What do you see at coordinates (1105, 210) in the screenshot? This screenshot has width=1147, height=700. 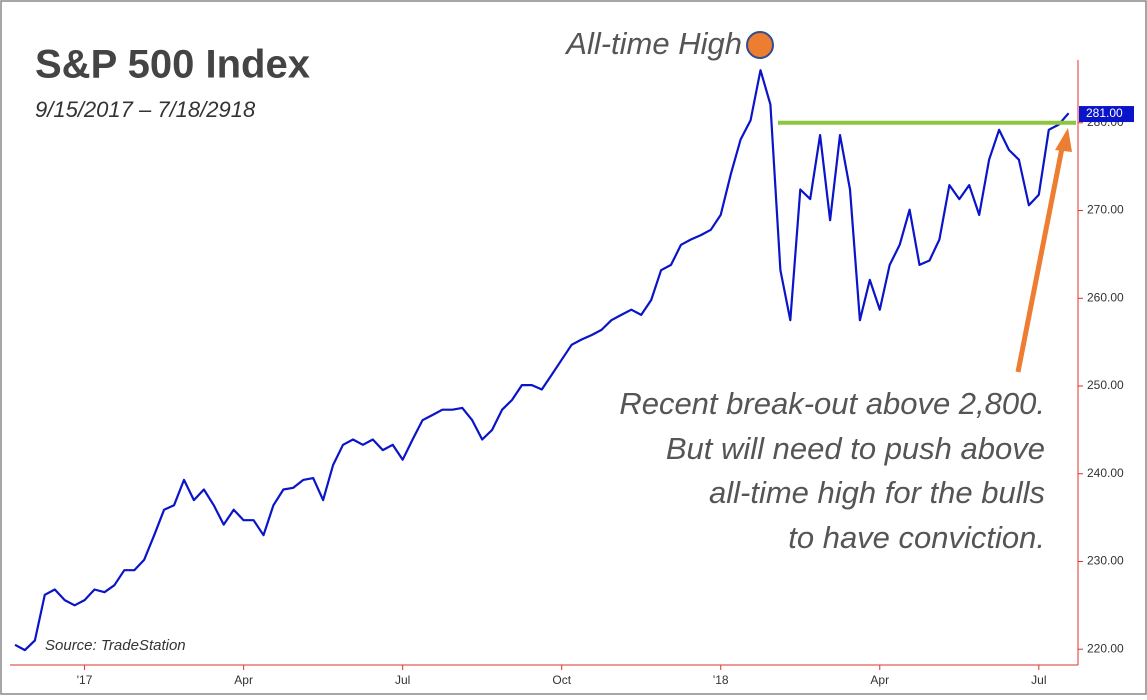 I see `y-tick-label: 270.00` at bounding box center [1105, 210].